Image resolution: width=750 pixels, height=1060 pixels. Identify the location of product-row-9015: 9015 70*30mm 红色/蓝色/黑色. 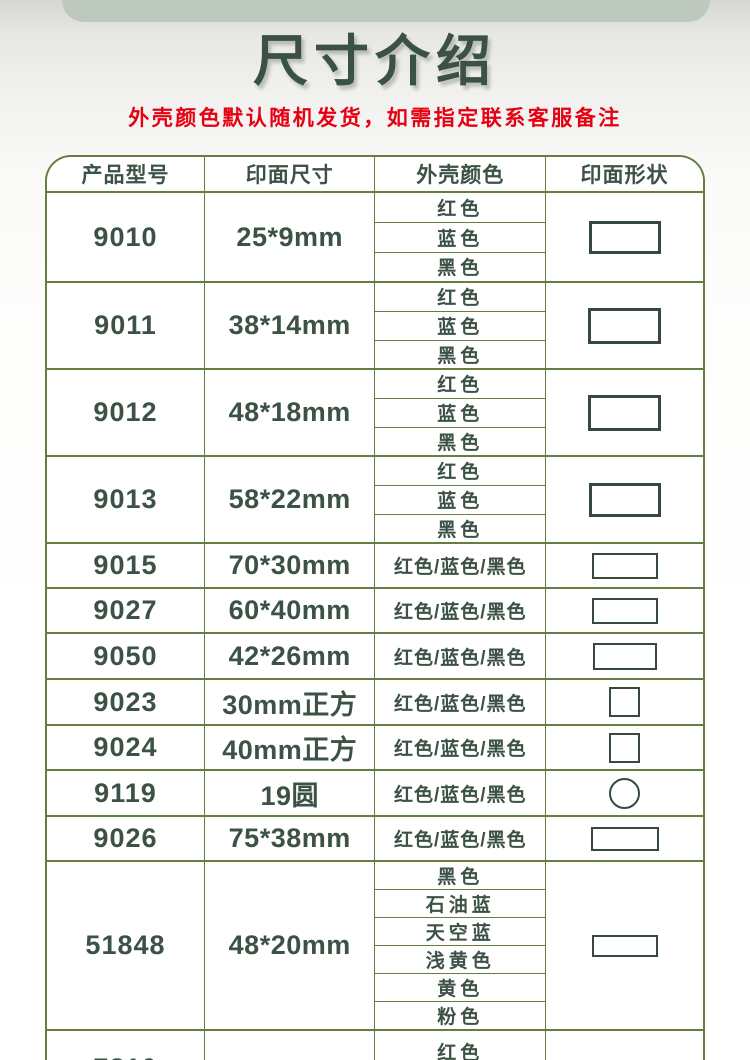
(375, 565).